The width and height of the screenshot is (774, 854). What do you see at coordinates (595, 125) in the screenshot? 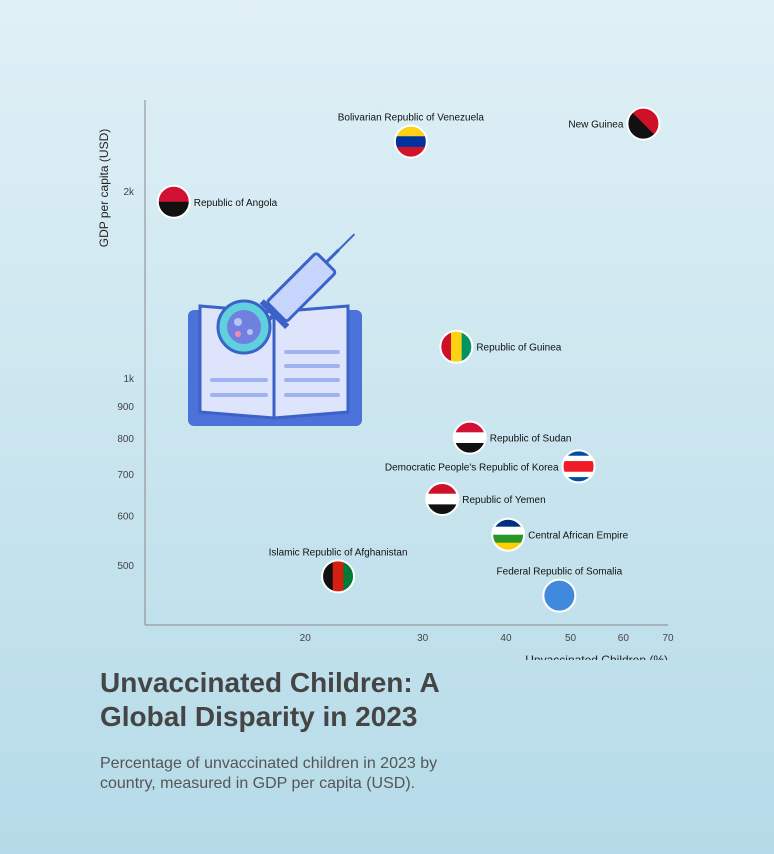
I see `point-label: New Guinea` at bounding box center [595, 125].